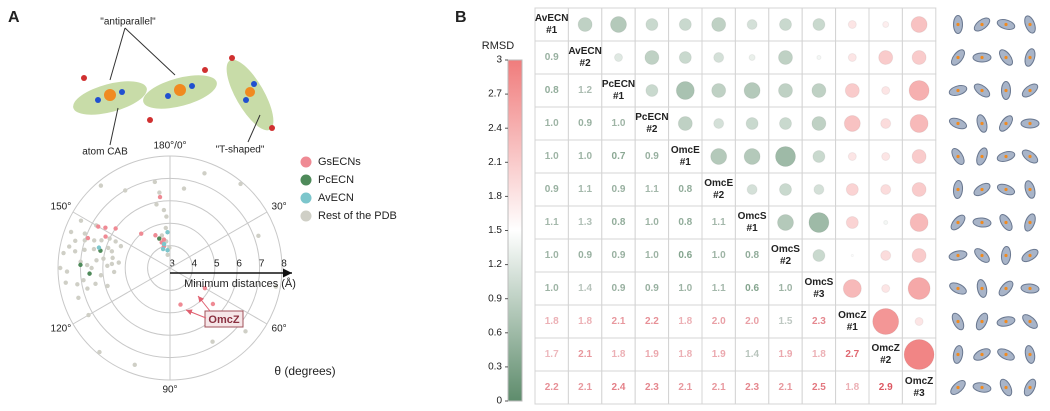  Describe the element at coordinates (223, 320) in the screenshot. I see `callout: OmcZ` at that location.